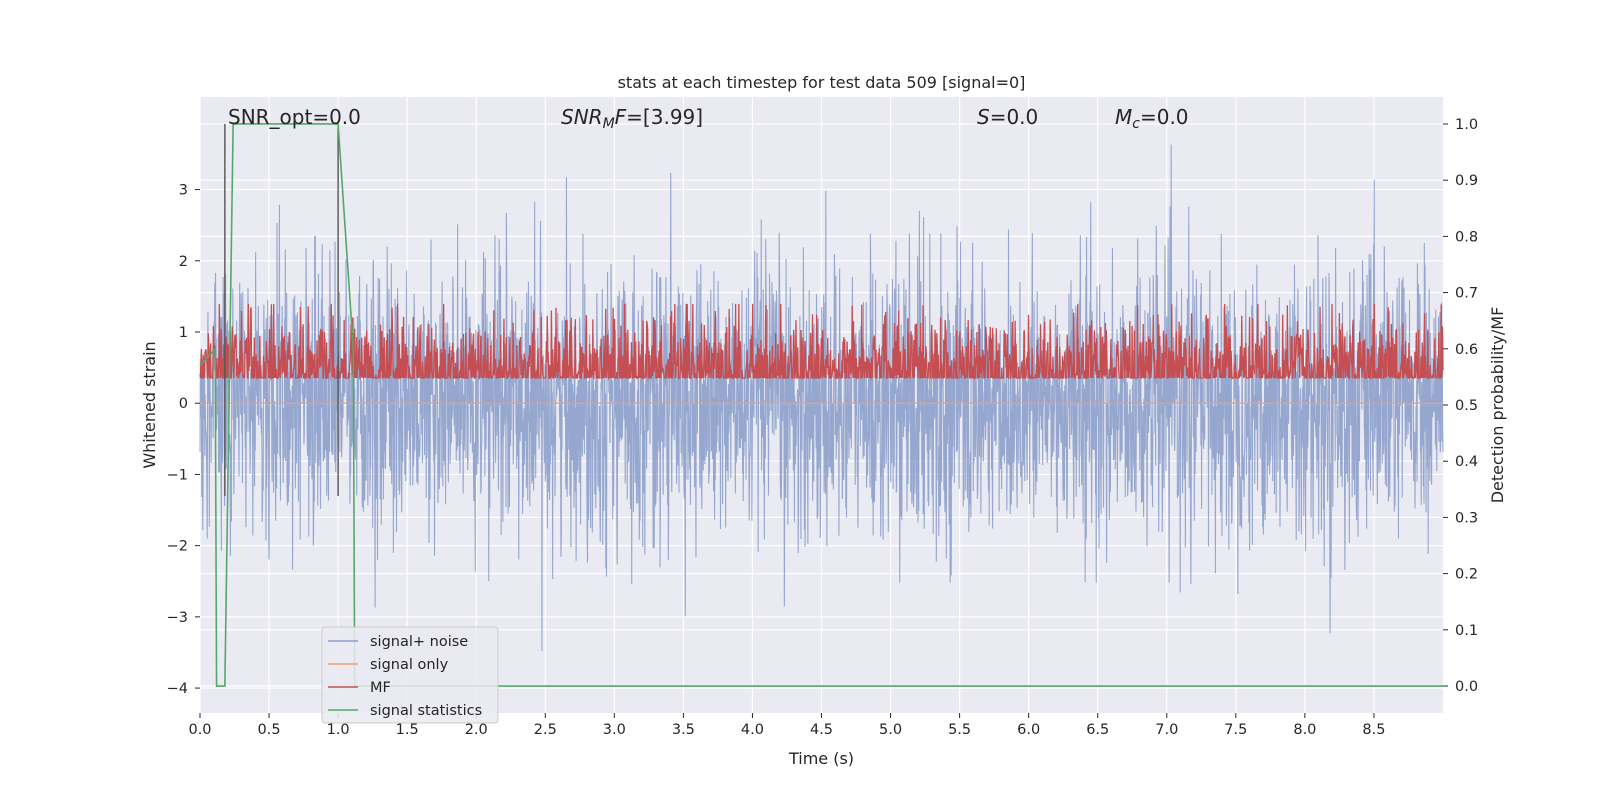 The image size is (1600, 804). Describe the element at coordinates (269, 730) in the screenshot. I see `x-tick-label: 0.5` at that location.